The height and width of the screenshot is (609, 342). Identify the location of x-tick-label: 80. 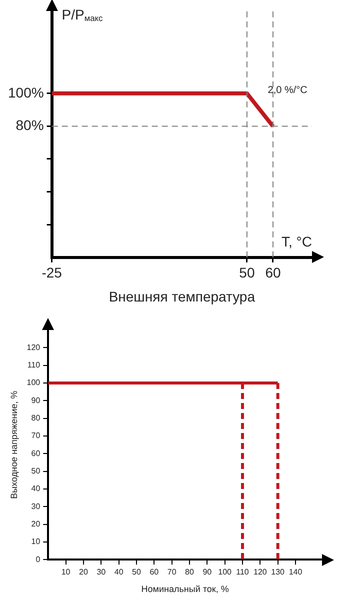
(189, 572).